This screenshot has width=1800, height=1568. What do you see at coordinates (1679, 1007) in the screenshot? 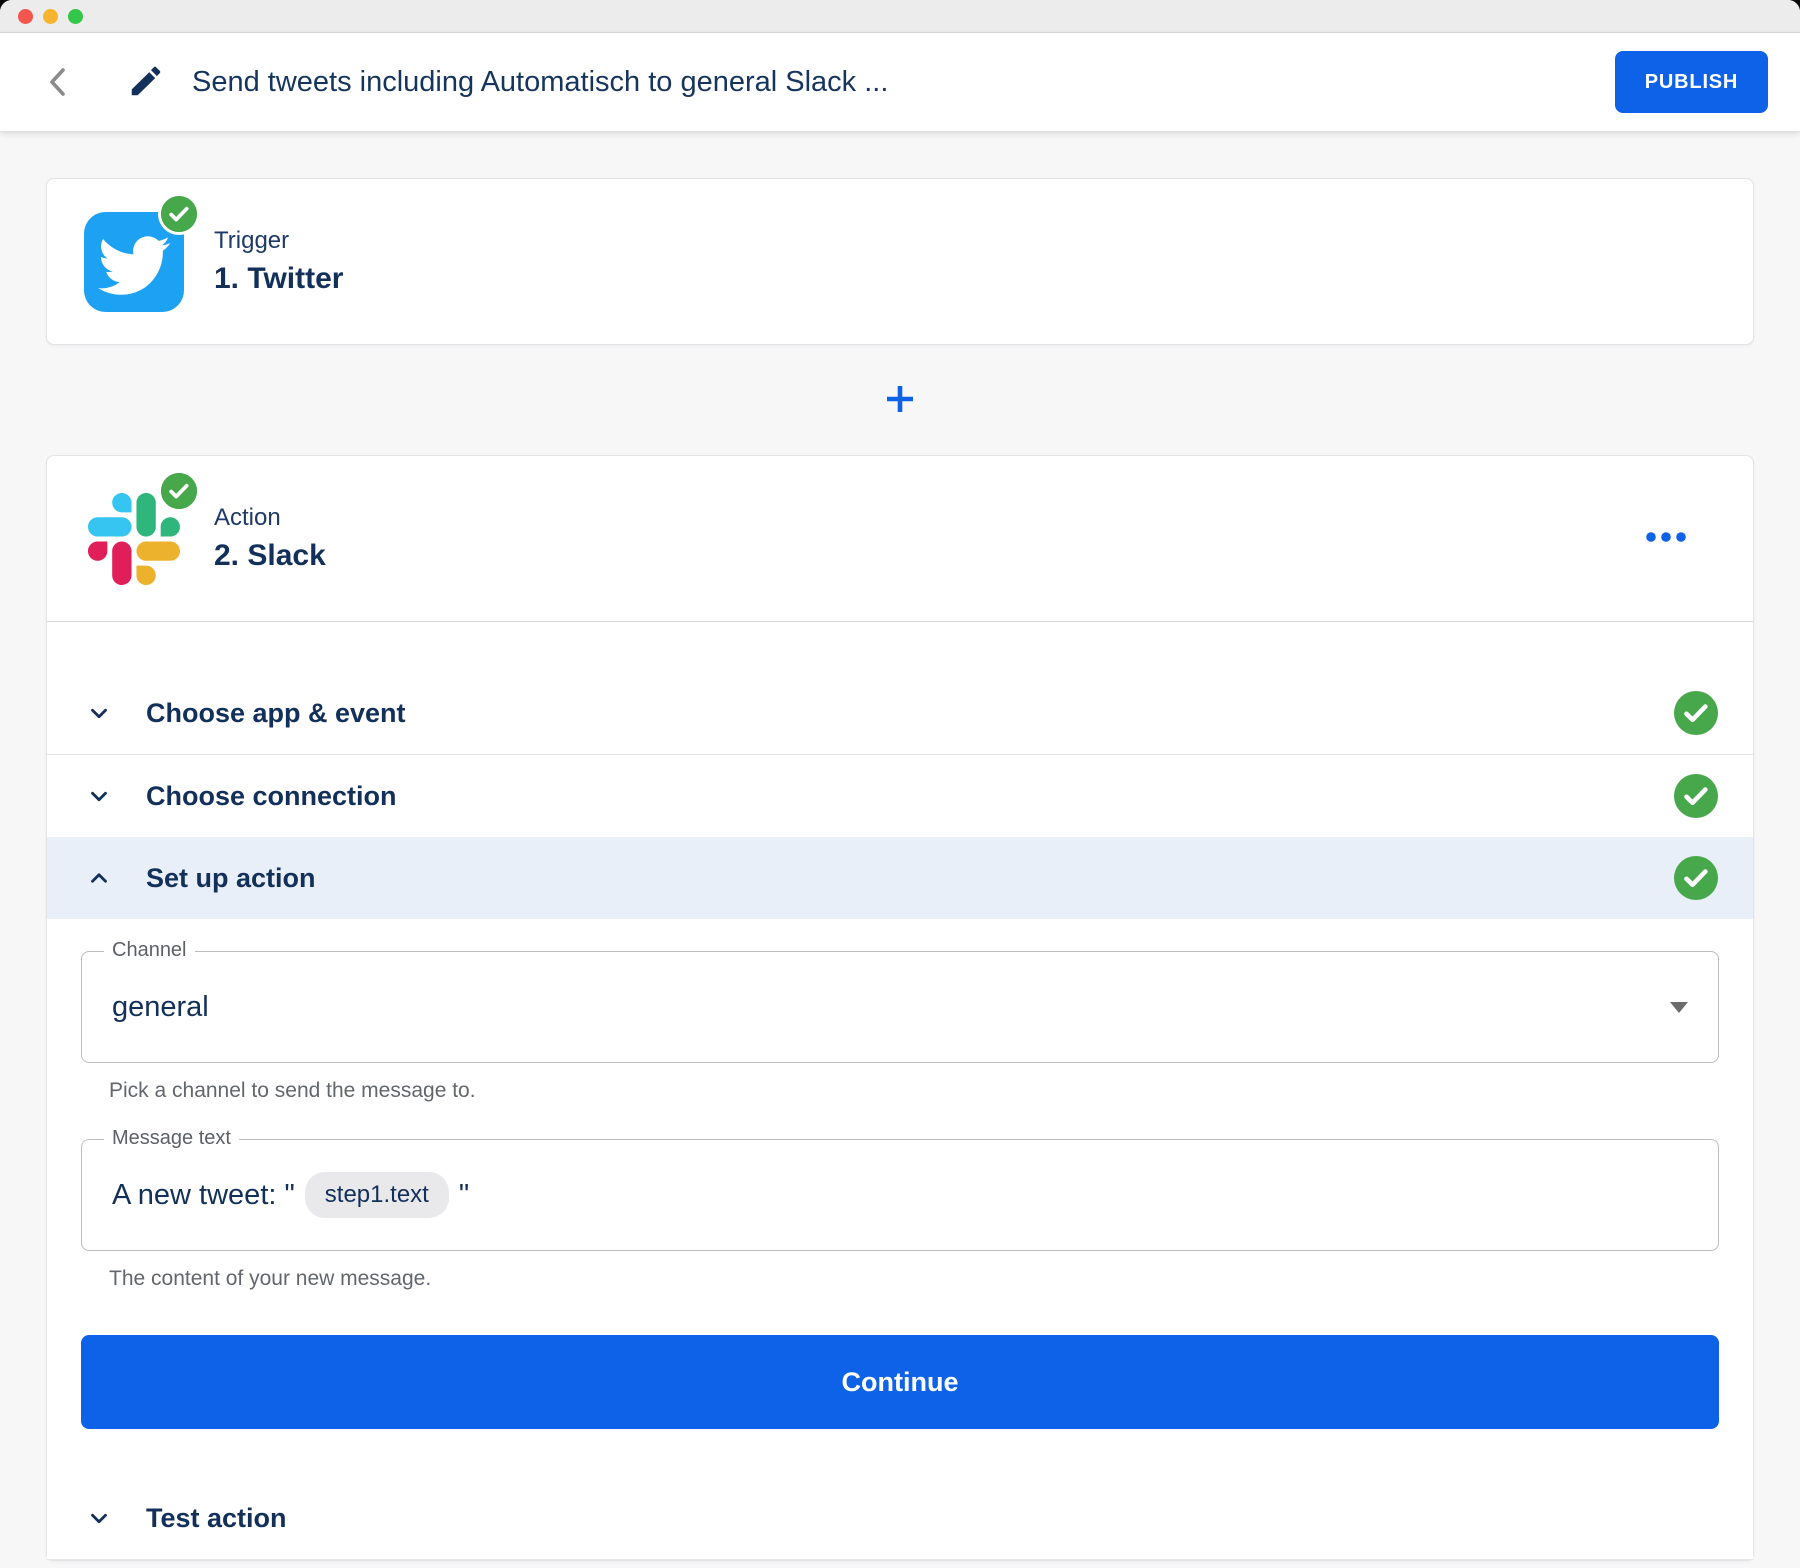
I see `dropdown-caret-icon` at bounding box center [1679, 1007].